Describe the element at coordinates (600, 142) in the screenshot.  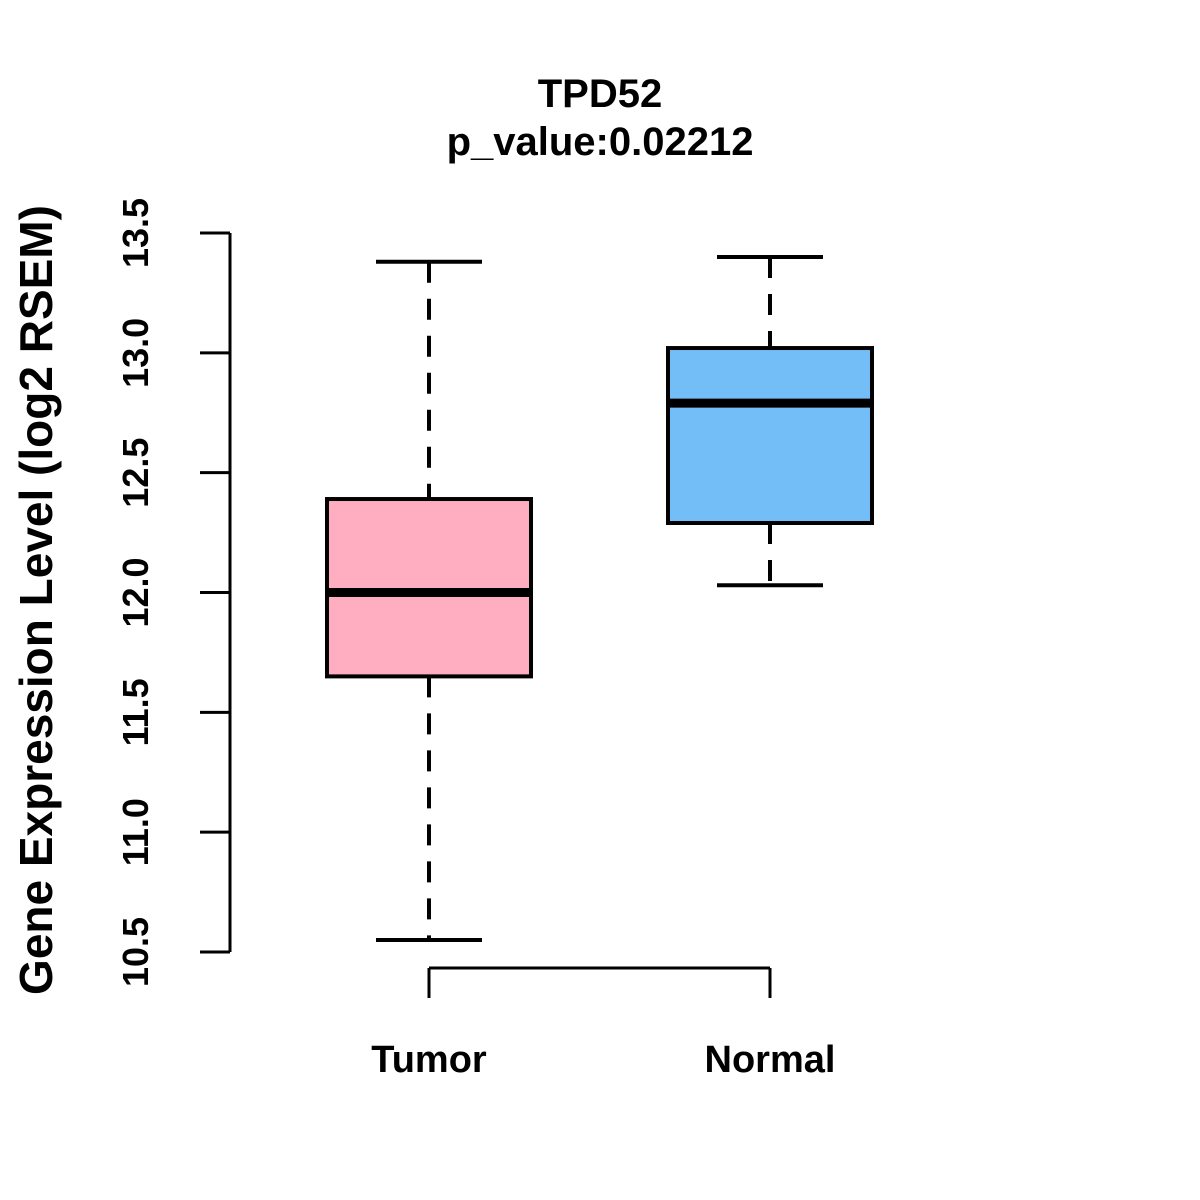
I see `chart-subtitle: p_value:0.02212` at that location.